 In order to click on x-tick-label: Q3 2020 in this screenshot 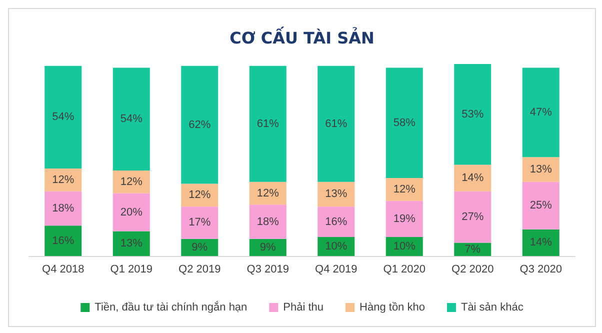, I will do `click(541, 270)`.